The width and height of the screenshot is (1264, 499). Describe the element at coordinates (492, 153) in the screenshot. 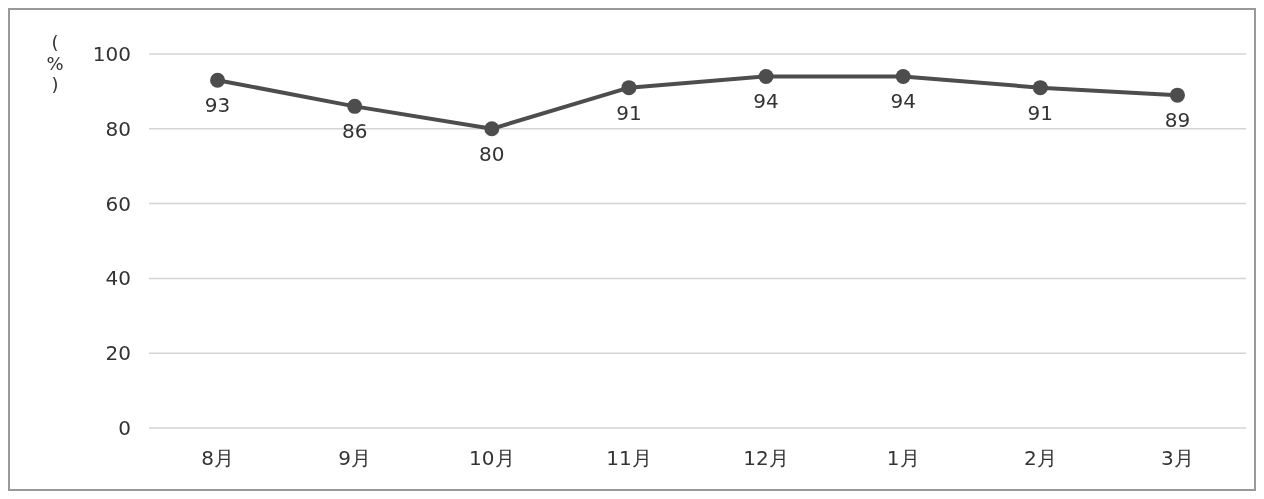

I see `data-label: 80` at that location.